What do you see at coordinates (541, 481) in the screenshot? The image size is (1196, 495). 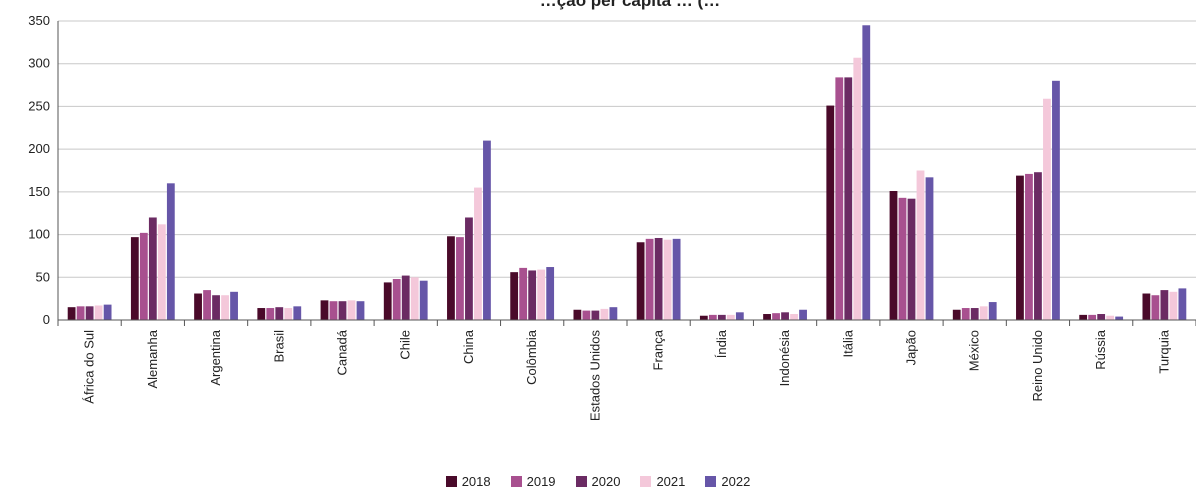 I see `legend-label: 2019` at bounding box center [541, 481].